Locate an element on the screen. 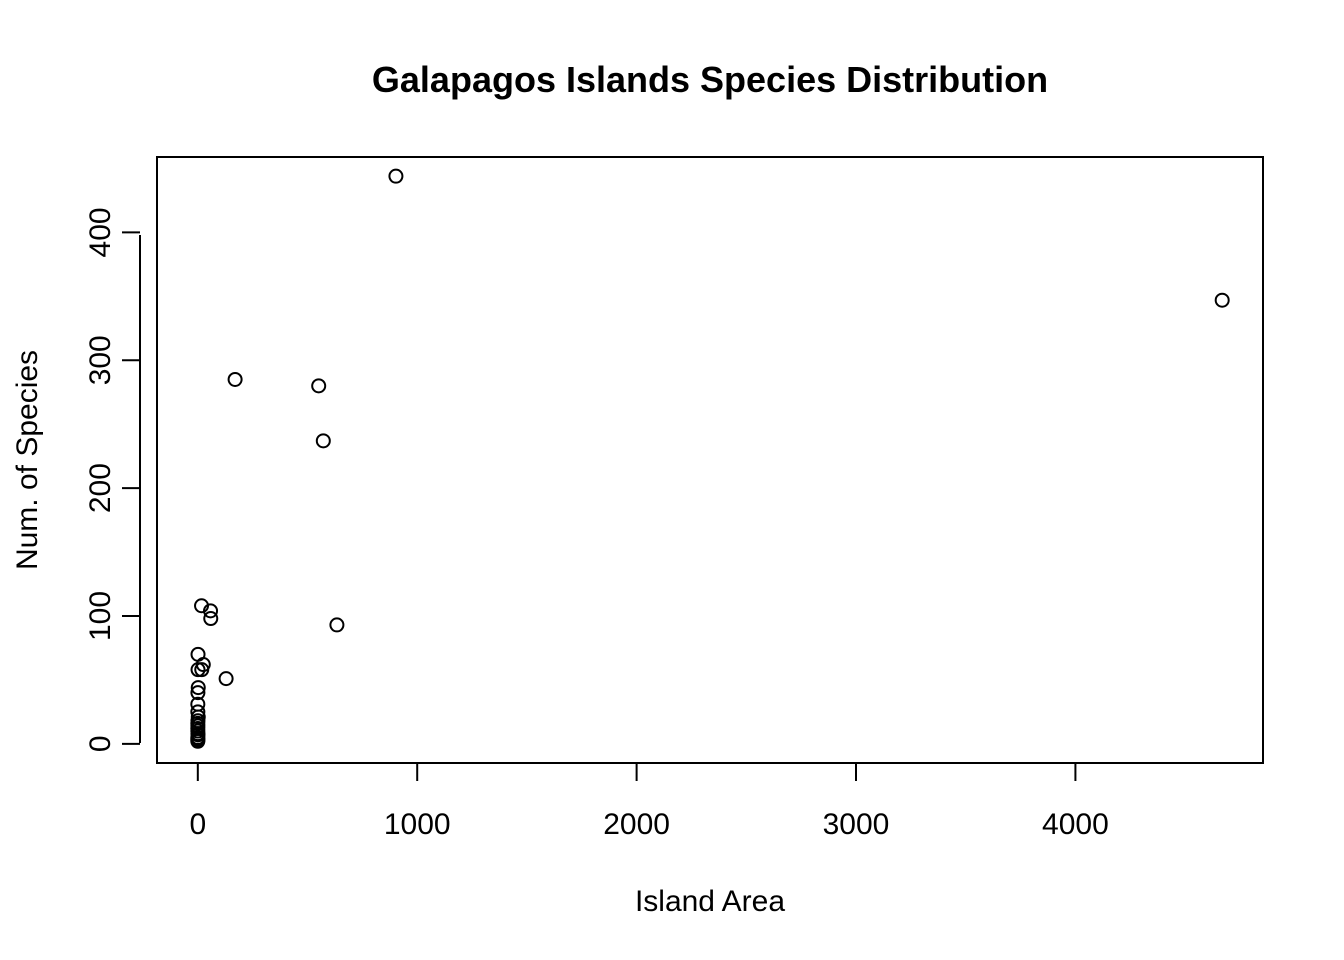 Image resolution: width=1344 pixels, height=960 pixels. y-tick-label: 0 is located at coordinates (100, 743).